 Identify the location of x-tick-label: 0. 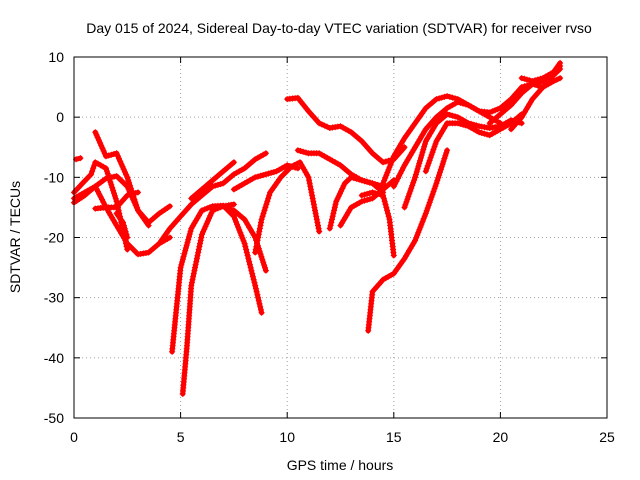
(74, 437).